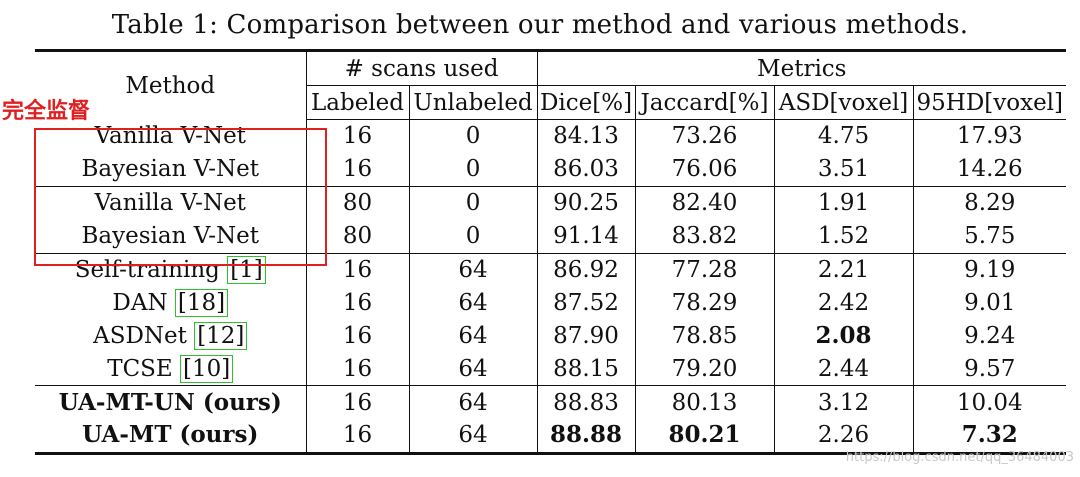 The height and width of the screenshot is (477, 1080). What do you see at coordinates (990, 402) in the screenshot?
I see `cell-hd95: 10.04` at bounding box center [990, 402].